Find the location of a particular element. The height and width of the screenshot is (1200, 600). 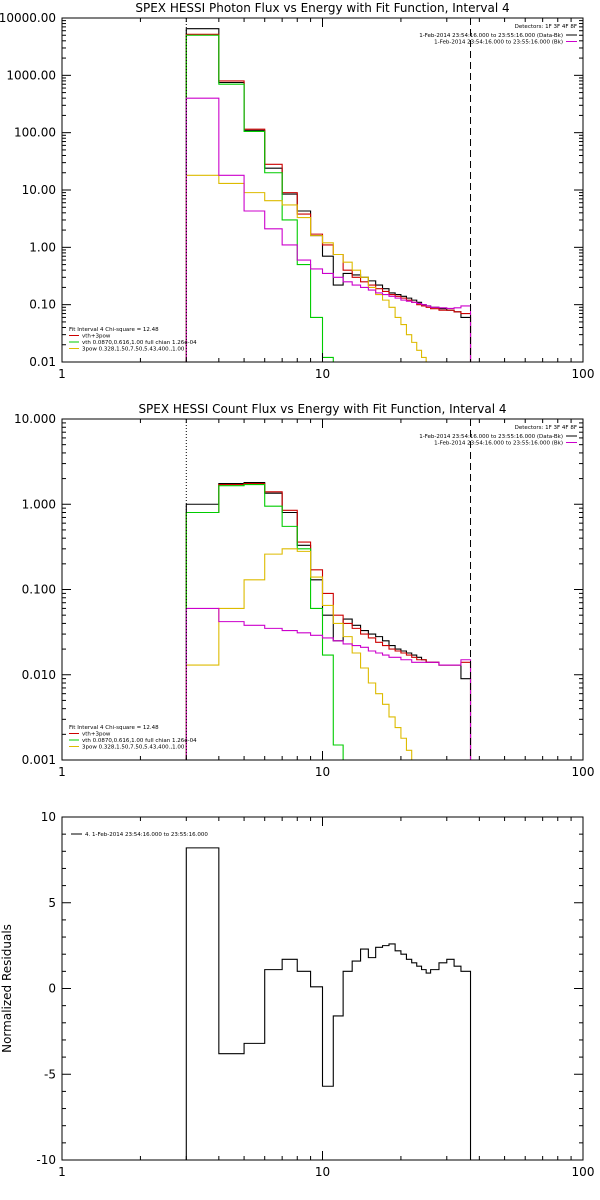

y-tick-label: 0.01 is located at coordinates (42, 362).